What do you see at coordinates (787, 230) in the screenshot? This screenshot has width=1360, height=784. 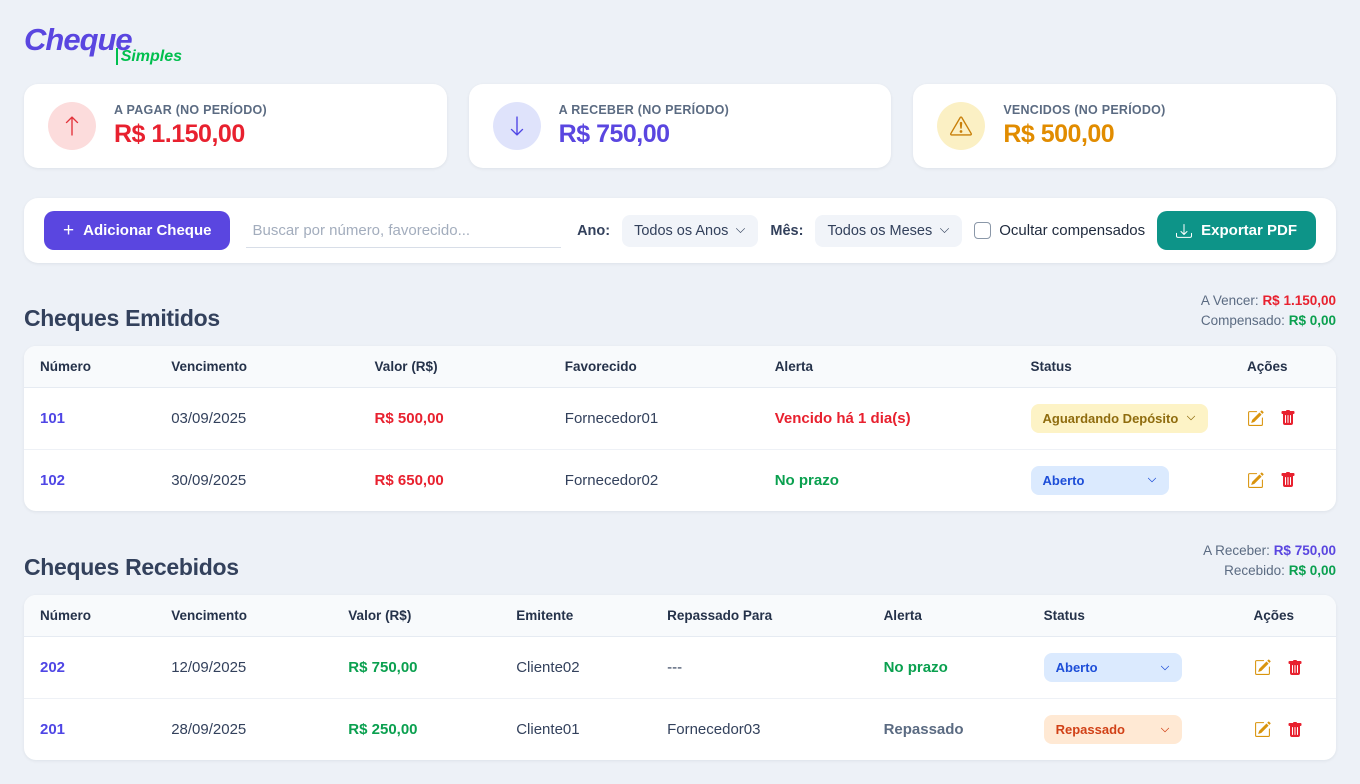 I see `month-filter-label: Mês:` at bounding box center [787, 230].